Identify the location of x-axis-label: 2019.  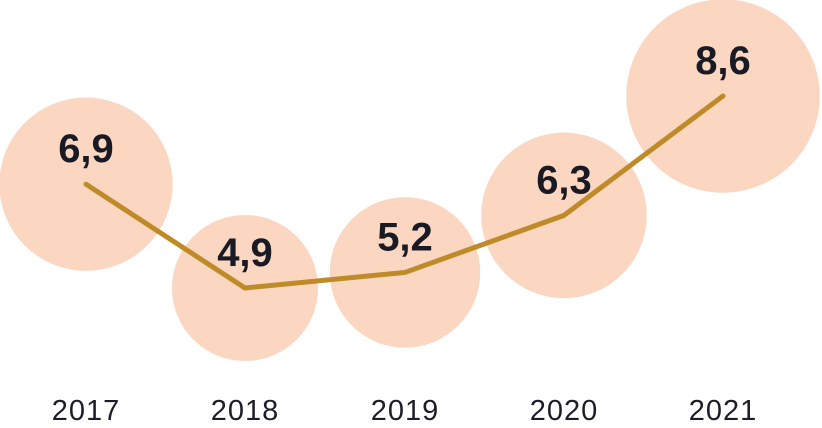
(405, 411).